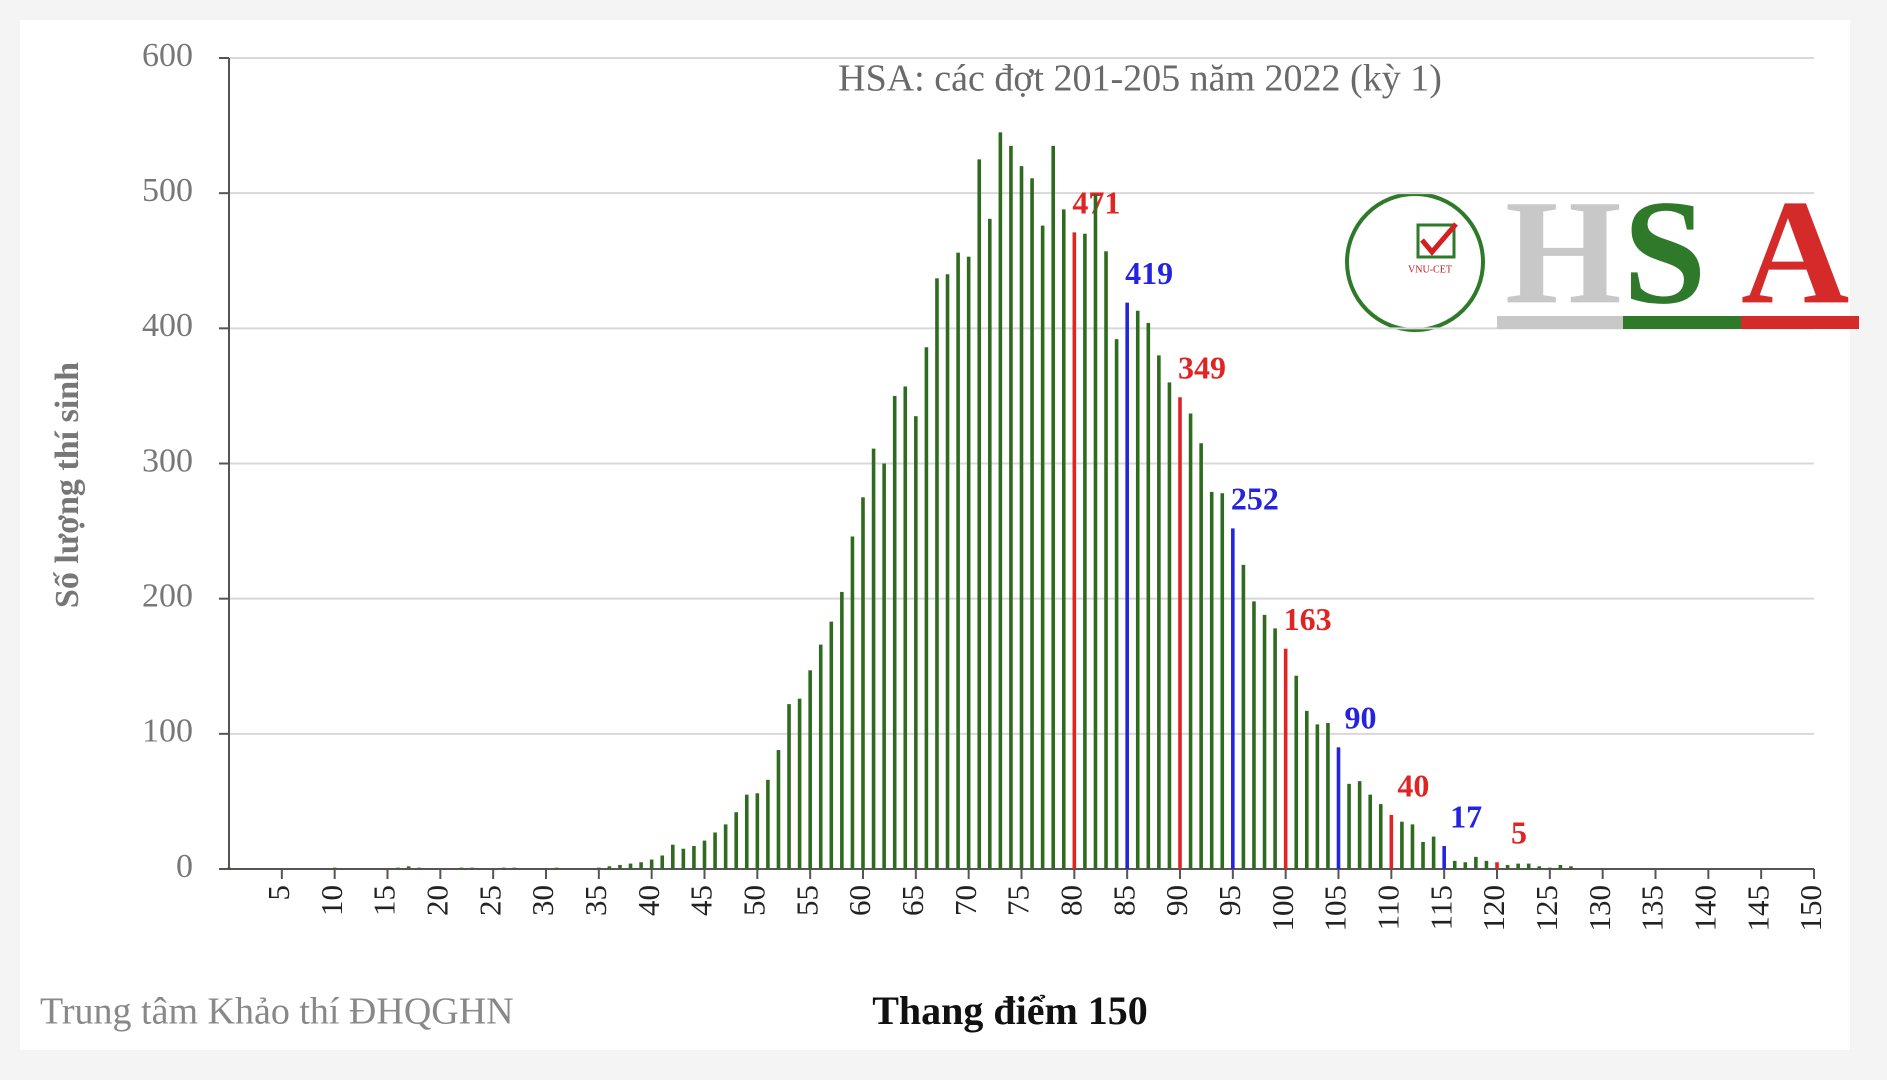  Describe the element at coordinates (1361, 718) in the screenshot. I see `data-label: 90` at that location.